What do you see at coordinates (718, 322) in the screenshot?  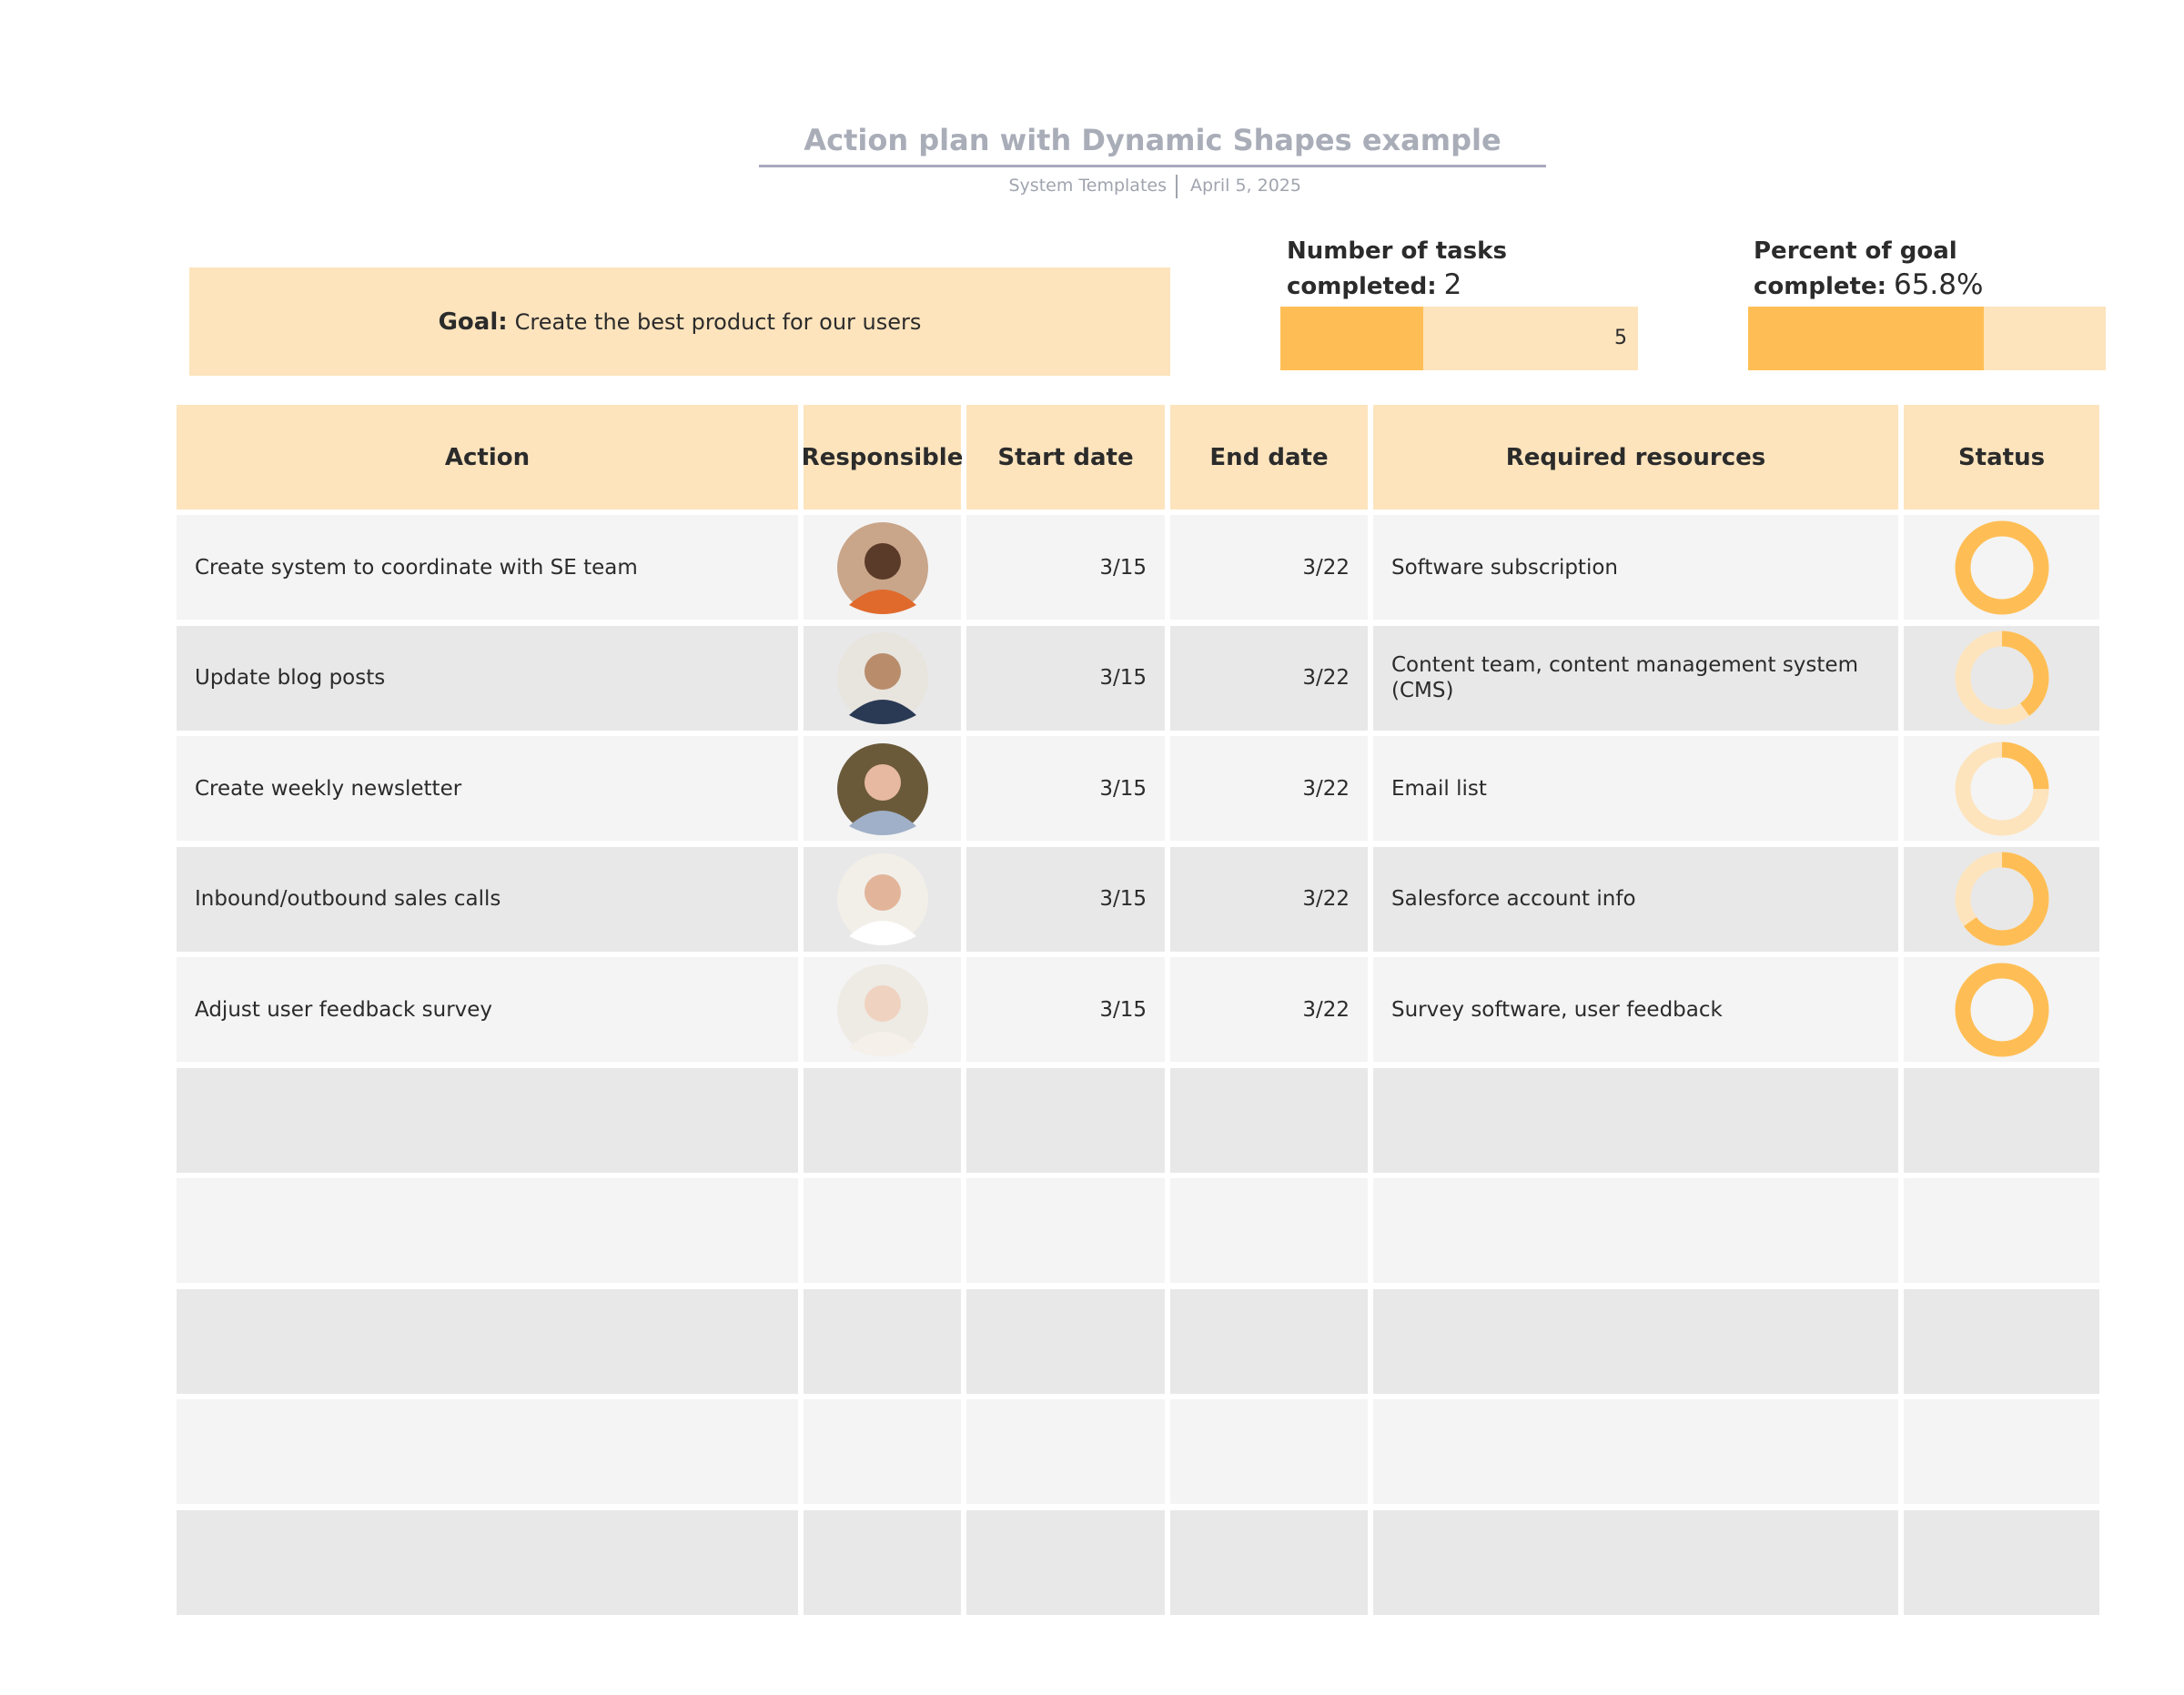 I see `goal-text: Create the best product for our users` at bounding box center [718, 322].